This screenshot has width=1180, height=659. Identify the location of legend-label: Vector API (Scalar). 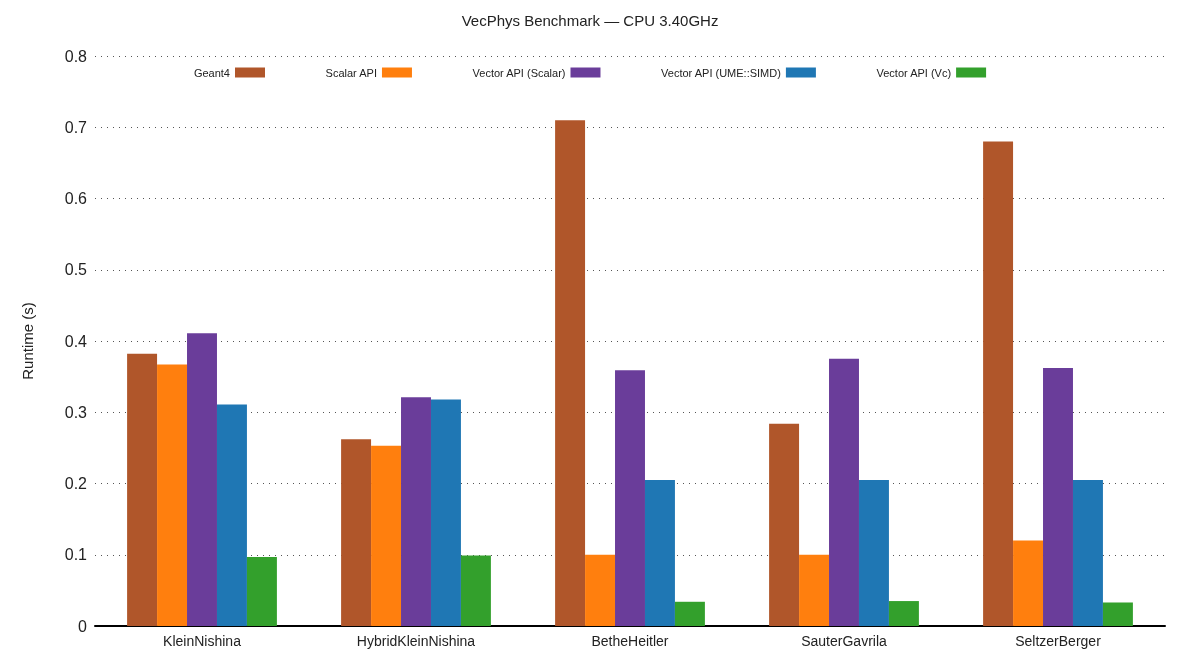
(519, 72).